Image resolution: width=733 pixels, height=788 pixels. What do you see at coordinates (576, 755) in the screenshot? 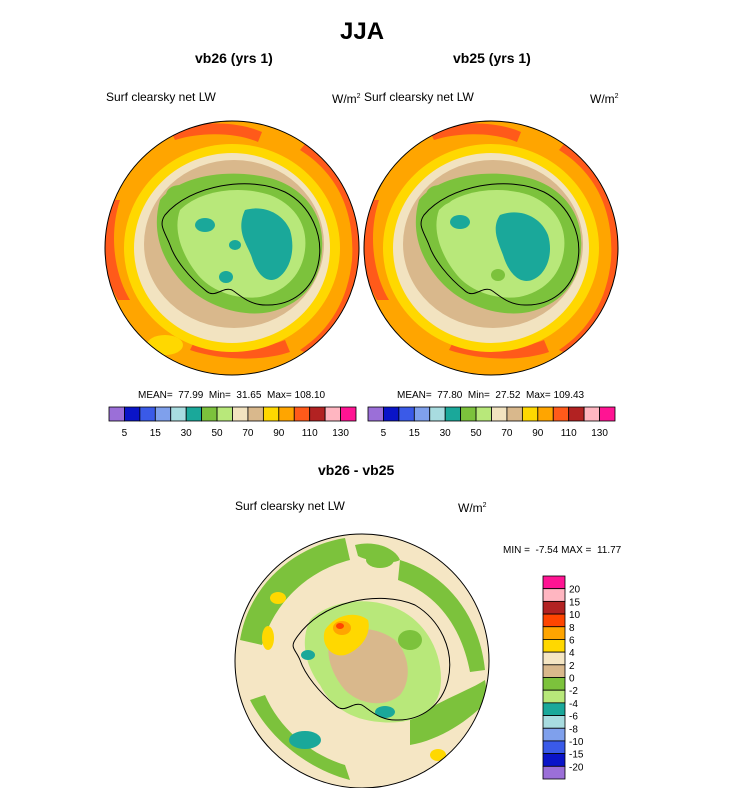
I see `colorbar-tick-label: -15` at bounding box center [576, 755].